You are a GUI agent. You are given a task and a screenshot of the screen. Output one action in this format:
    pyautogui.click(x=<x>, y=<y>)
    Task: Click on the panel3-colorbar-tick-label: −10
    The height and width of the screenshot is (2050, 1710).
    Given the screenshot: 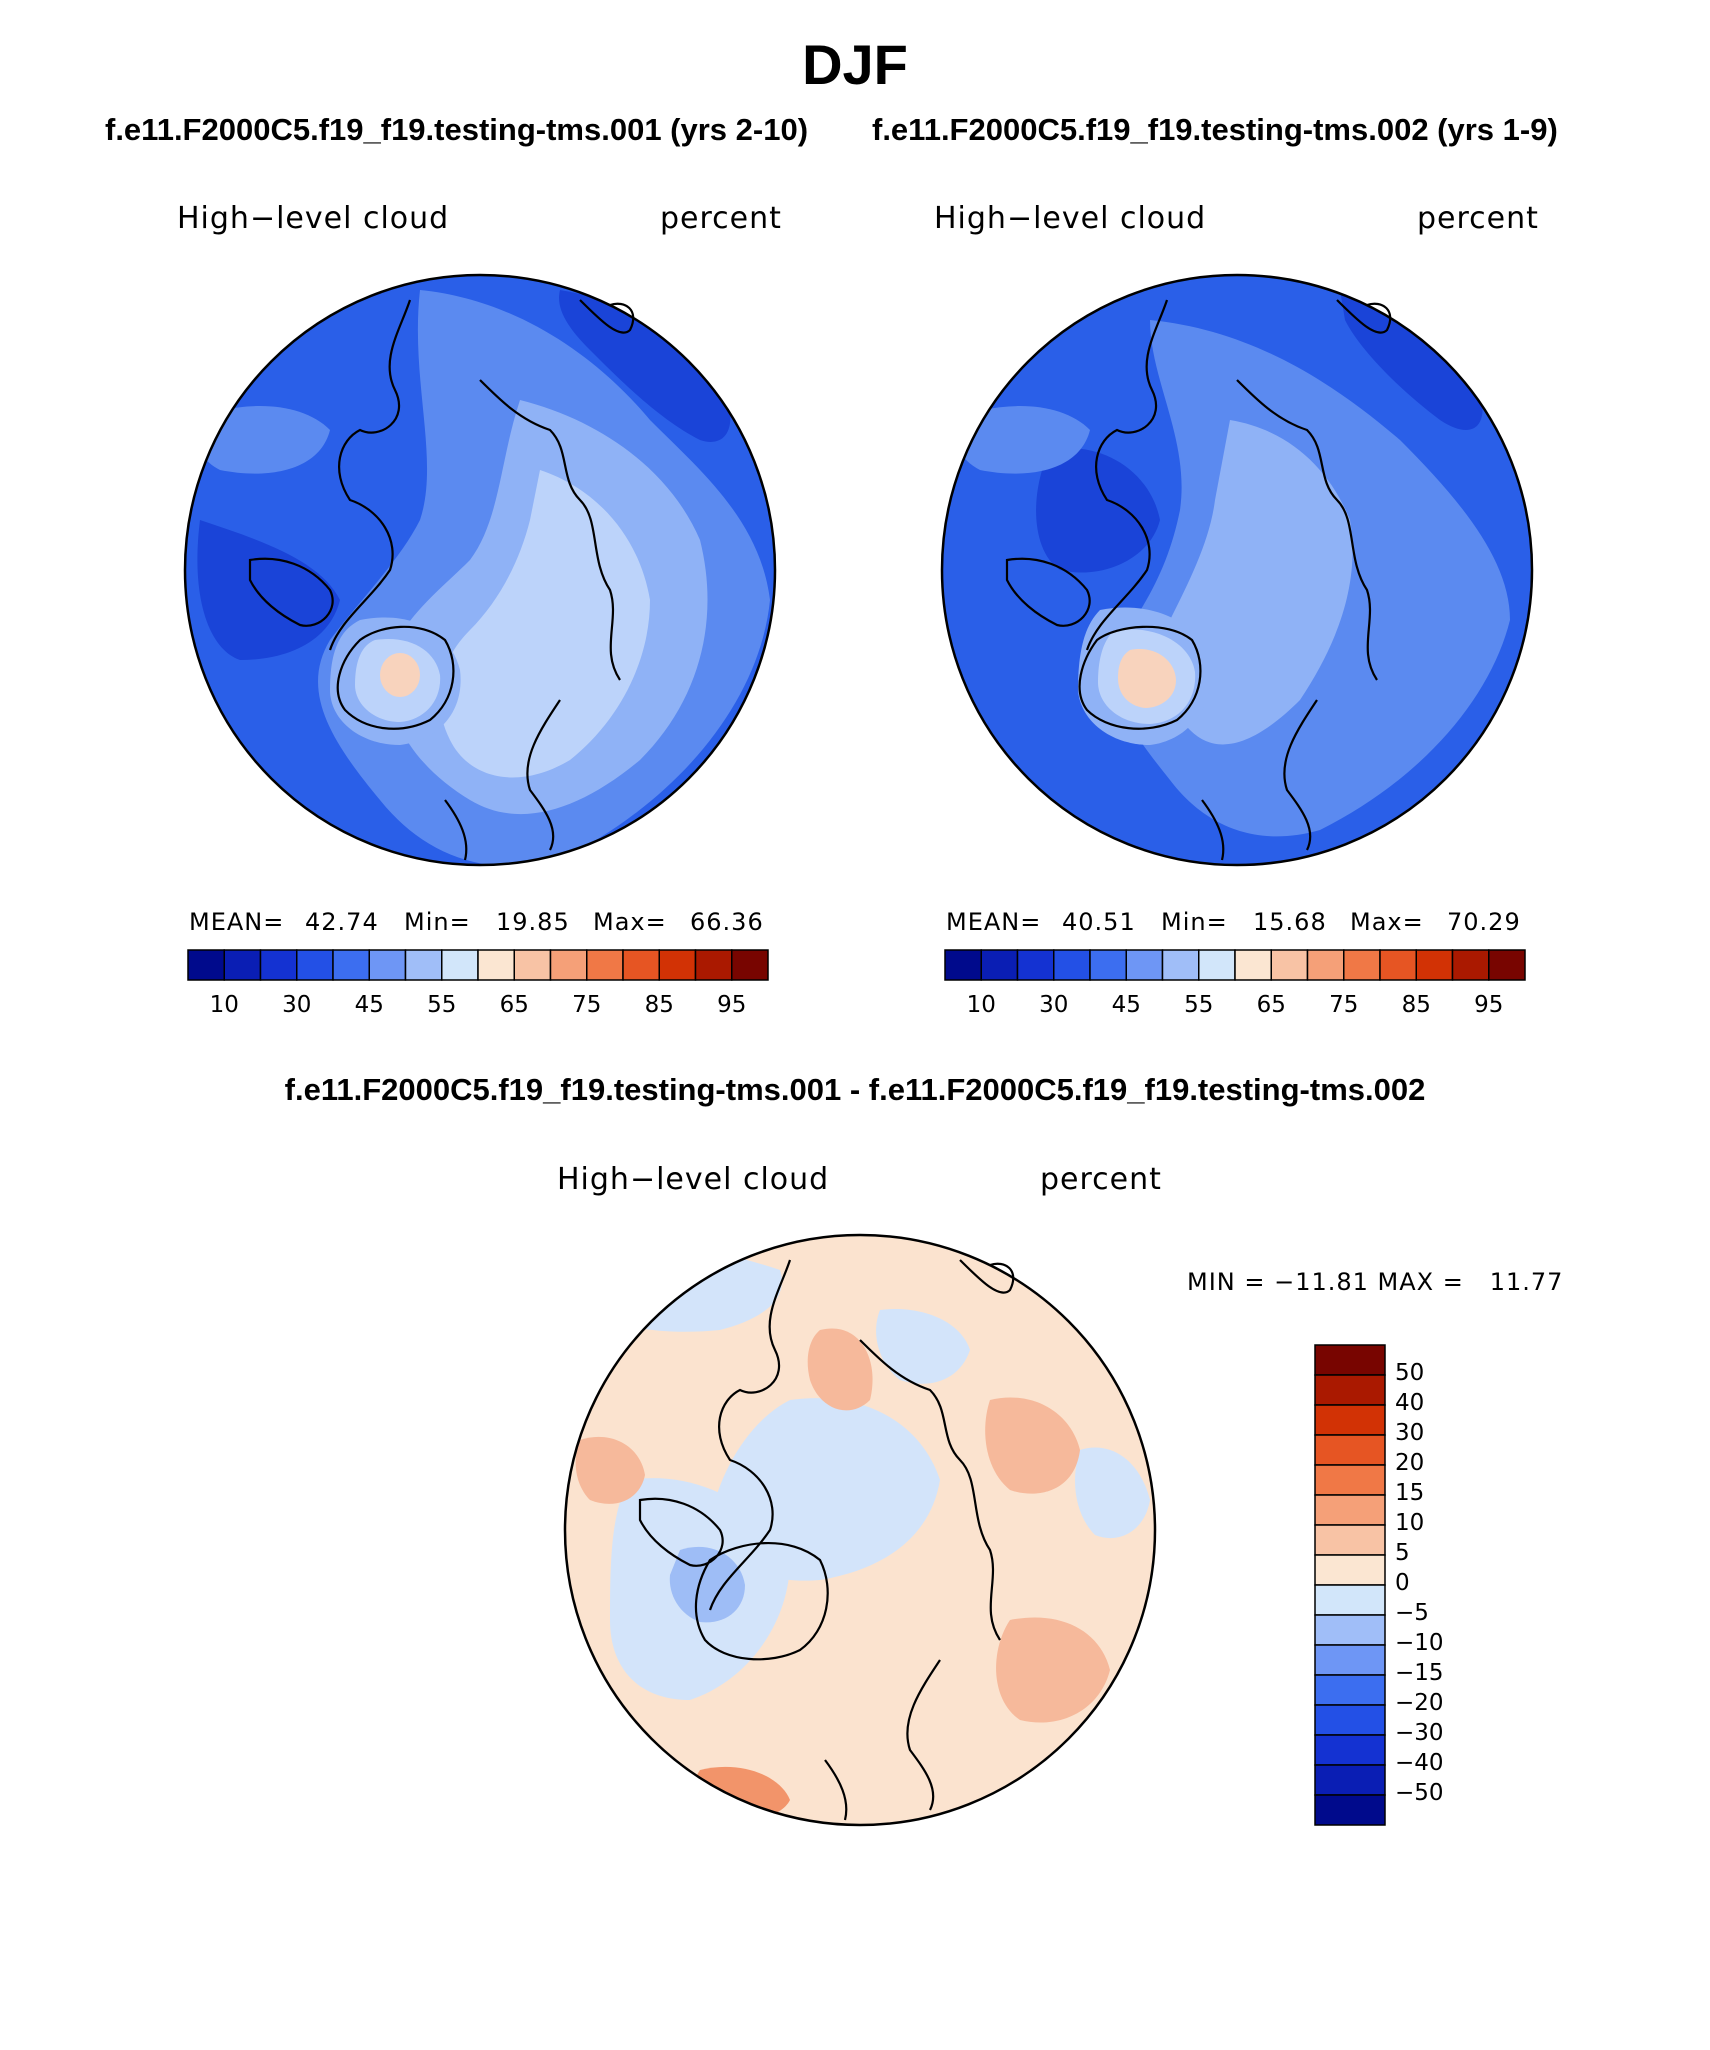 What is the action you would take?
    pyautogui.click(x=1419, y=1643)
    